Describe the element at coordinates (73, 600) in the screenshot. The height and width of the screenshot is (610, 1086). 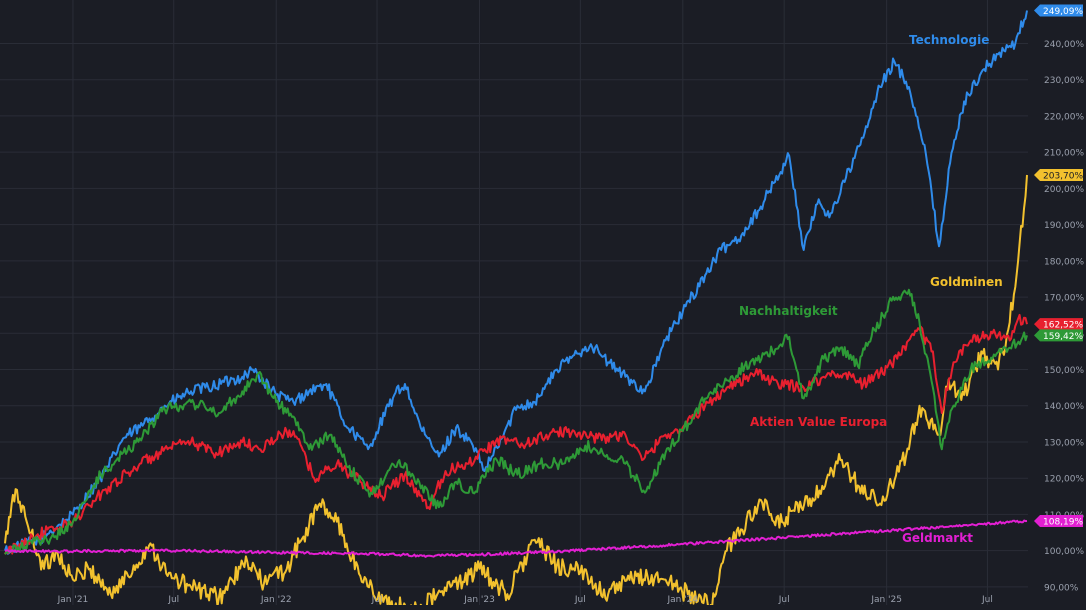
I see `x-tick-label: Jan '21` at that location.